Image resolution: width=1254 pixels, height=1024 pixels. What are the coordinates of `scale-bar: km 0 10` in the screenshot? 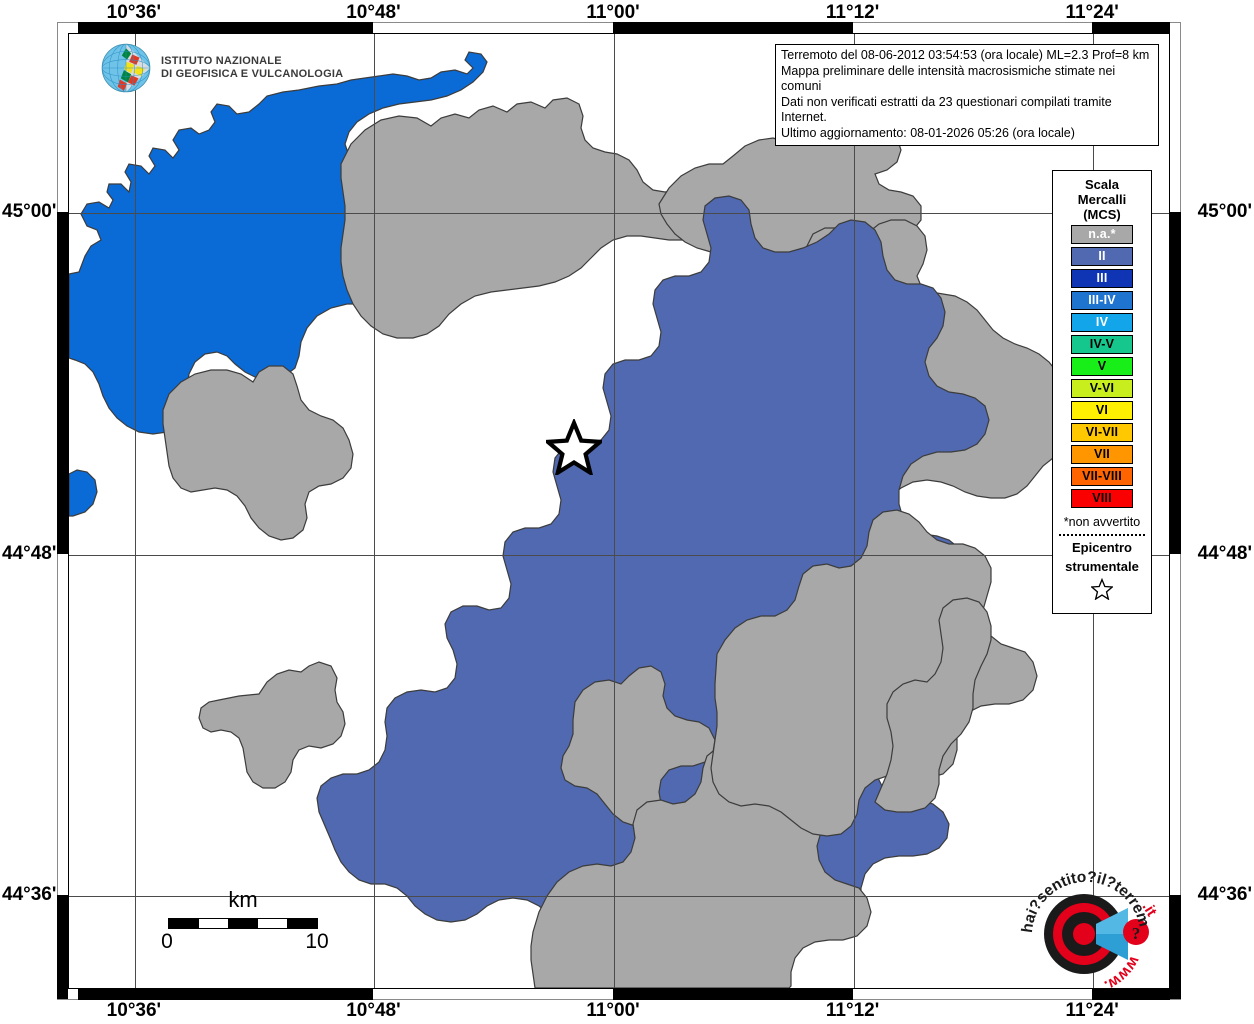 It's located at (245, 920).